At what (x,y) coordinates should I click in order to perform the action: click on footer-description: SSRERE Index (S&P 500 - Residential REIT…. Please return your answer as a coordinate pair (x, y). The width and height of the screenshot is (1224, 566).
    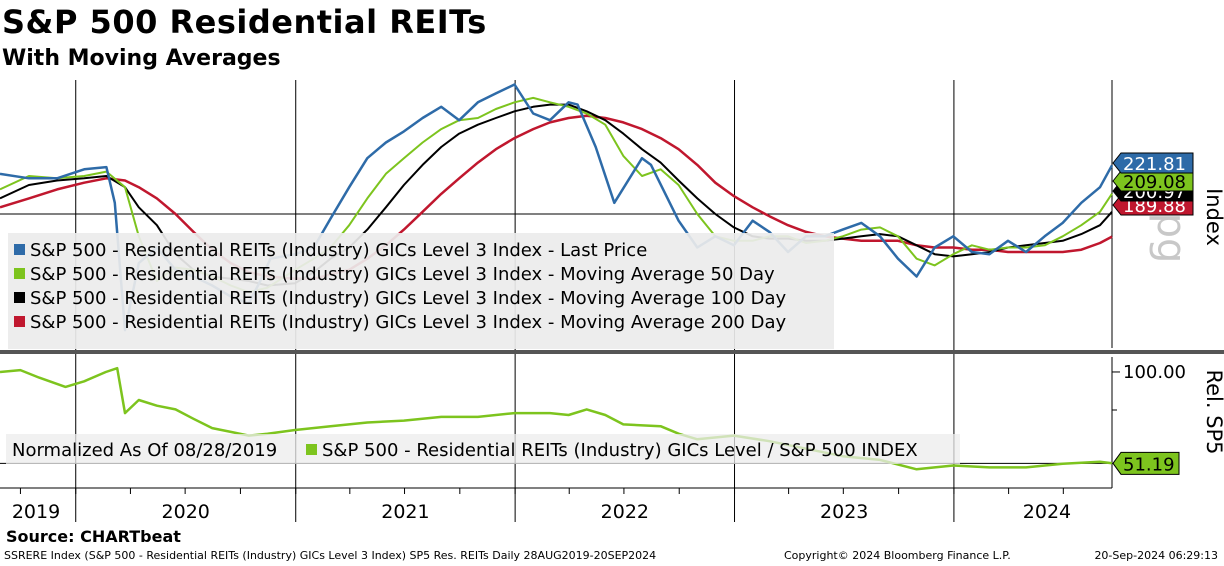
    Looking at the image, I should click on (330, 555).